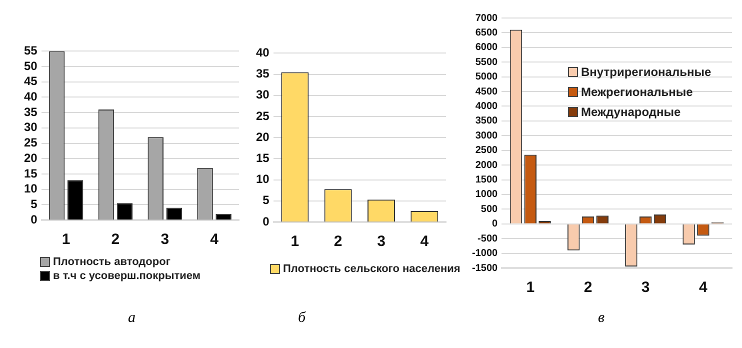  Describe the element at coordinates (486, 18) in the screenshot. I see `y-tick-label: 7000` at that location.